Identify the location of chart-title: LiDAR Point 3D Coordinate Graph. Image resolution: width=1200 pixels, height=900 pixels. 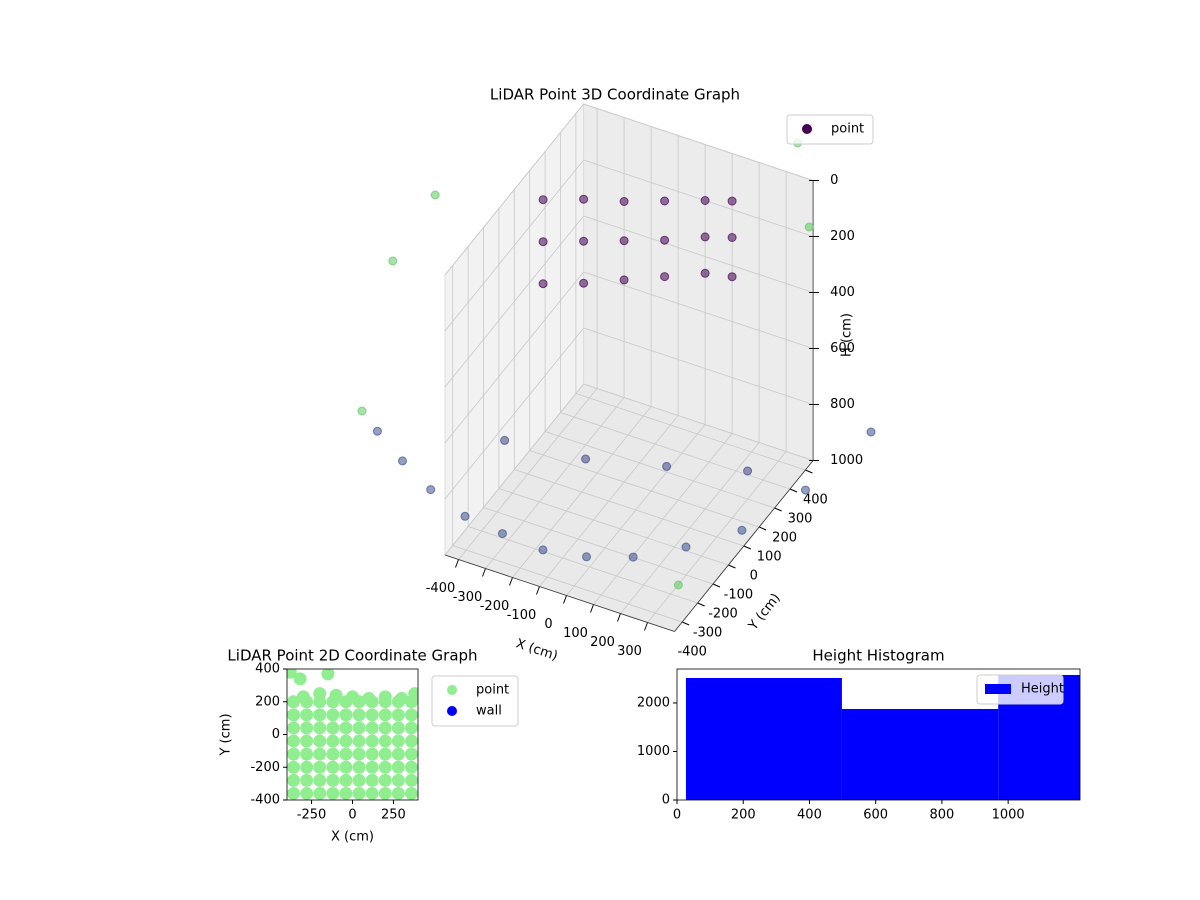
(615, 95).